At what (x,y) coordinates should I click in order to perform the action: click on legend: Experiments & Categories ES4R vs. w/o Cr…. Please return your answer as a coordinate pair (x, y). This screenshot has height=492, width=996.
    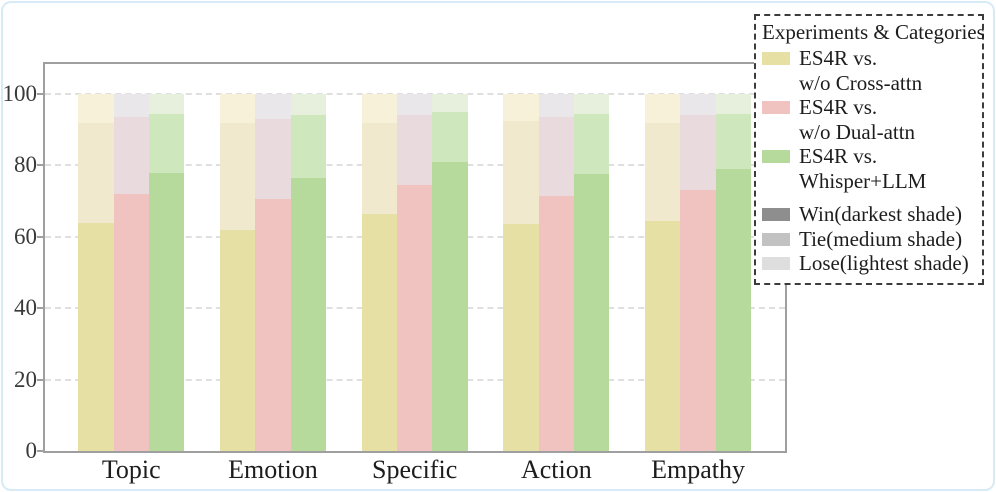
    Looking at the image, I should click on (869, 149).